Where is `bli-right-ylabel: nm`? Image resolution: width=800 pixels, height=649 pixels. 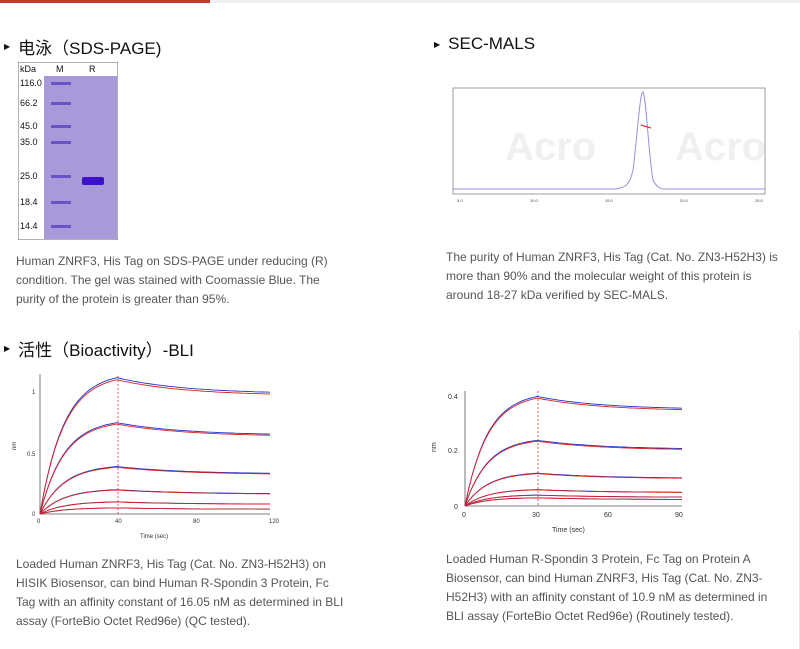 bli-right-ylabel: nm is located at coordinates (434, 447).